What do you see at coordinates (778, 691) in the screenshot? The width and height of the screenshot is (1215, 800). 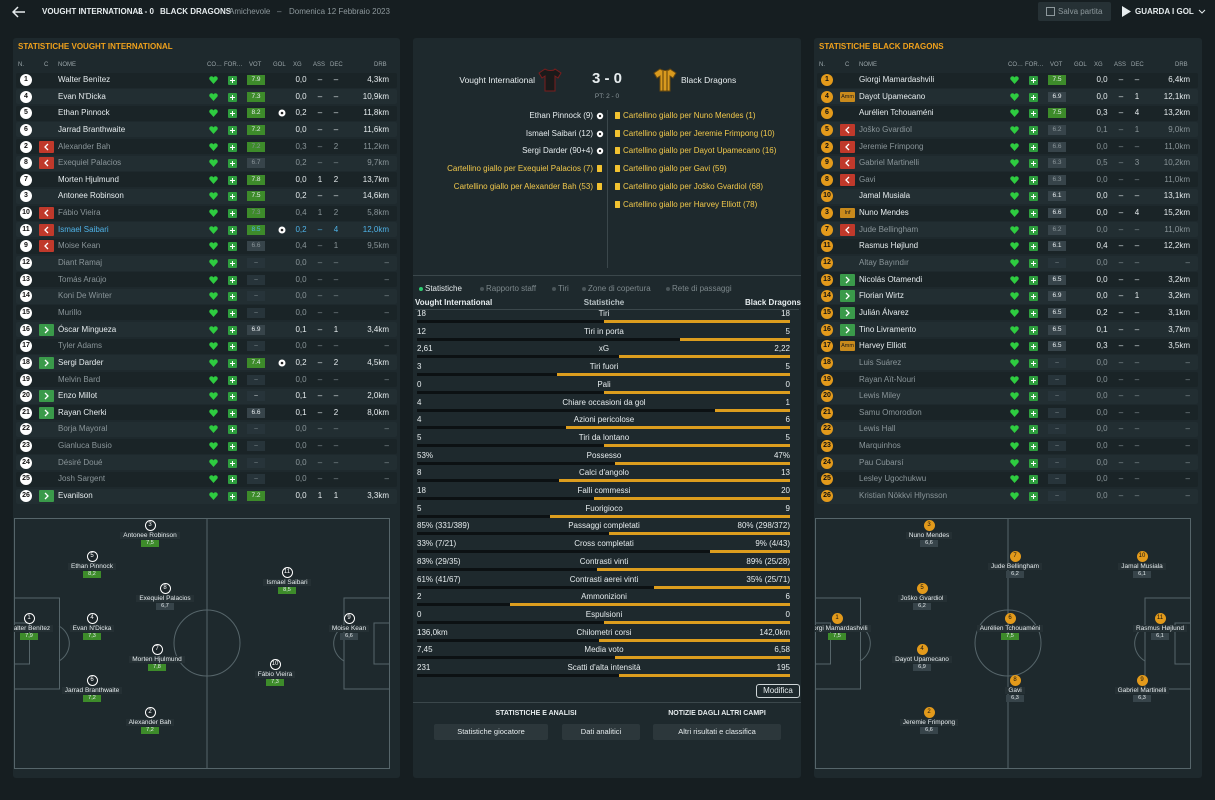 I see `edit-button: Modifica` at bounding box center [778, 691].